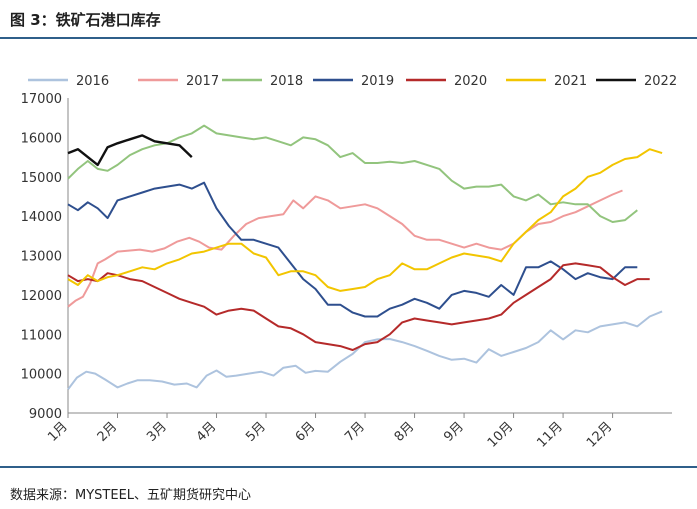 This screenshot has height=509, width=697. Describe the element at coordinates (348, 38) in the screenshot. I see `top-divider` at that location.